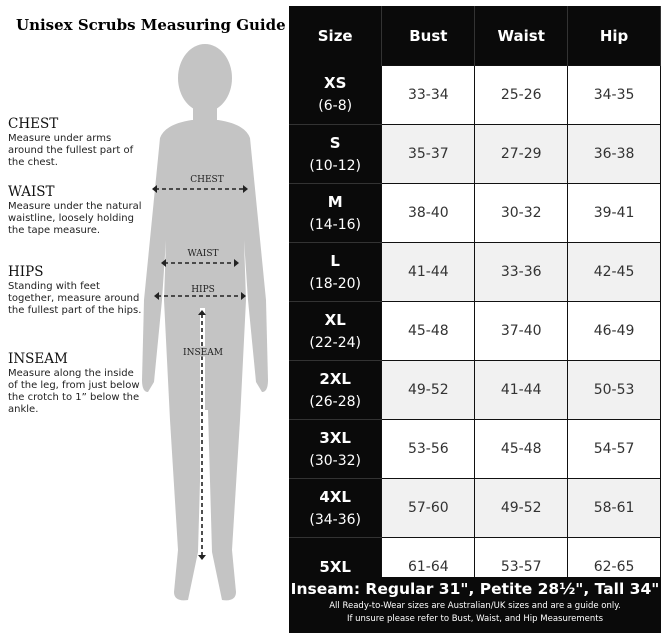 Image resolution: width=666 pixels, height=640 pixels. Describe the element at coordinates (335, 106) in the screenshot. I see `size-range: (6-8)` at that location.